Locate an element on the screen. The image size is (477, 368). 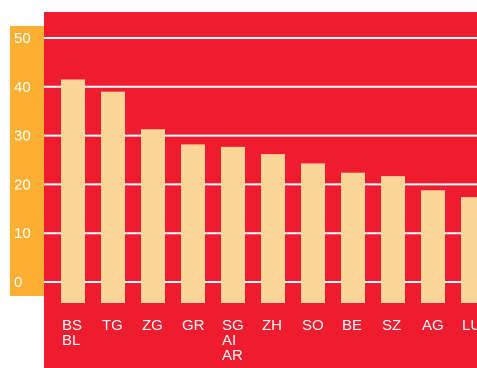
x-tick-label: ZH is located at coordinates (272, 325).